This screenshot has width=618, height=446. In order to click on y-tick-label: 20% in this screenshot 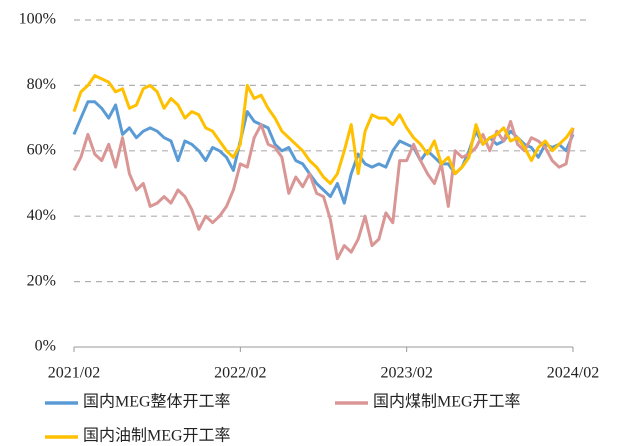, I will do `click(41, 280)`.